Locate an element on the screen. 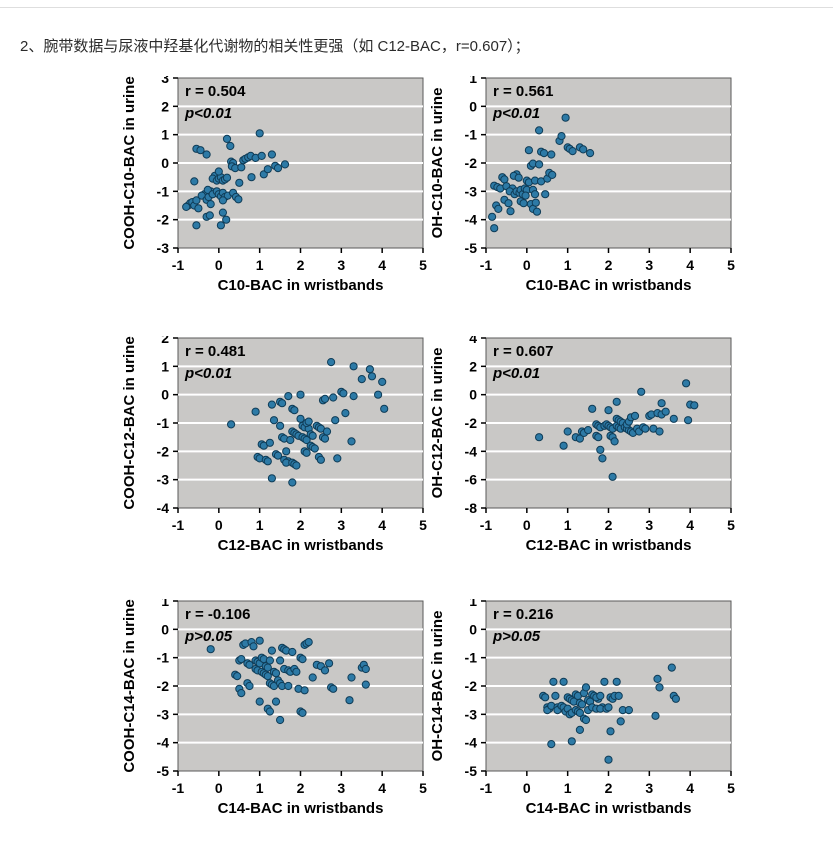  x-tick-label: 4 is located at coordinates (690, 525).